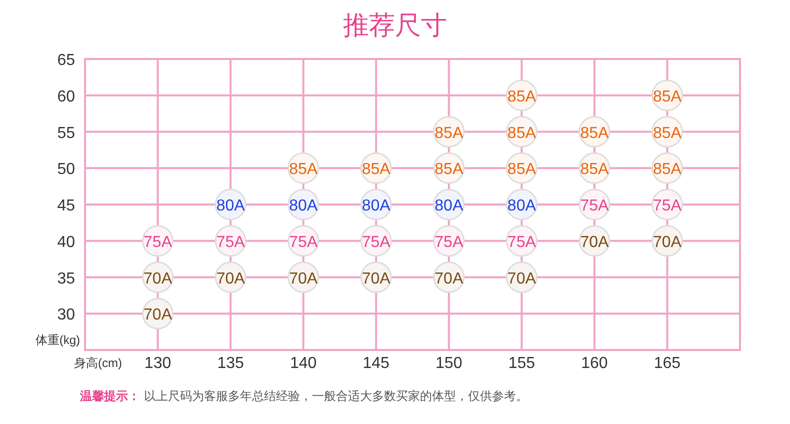 The width and height of the screenshot is (790, 424). Describe the element at coordinates (158, 363) in the screenshot. I see `x-tick-label: 130` at that location.